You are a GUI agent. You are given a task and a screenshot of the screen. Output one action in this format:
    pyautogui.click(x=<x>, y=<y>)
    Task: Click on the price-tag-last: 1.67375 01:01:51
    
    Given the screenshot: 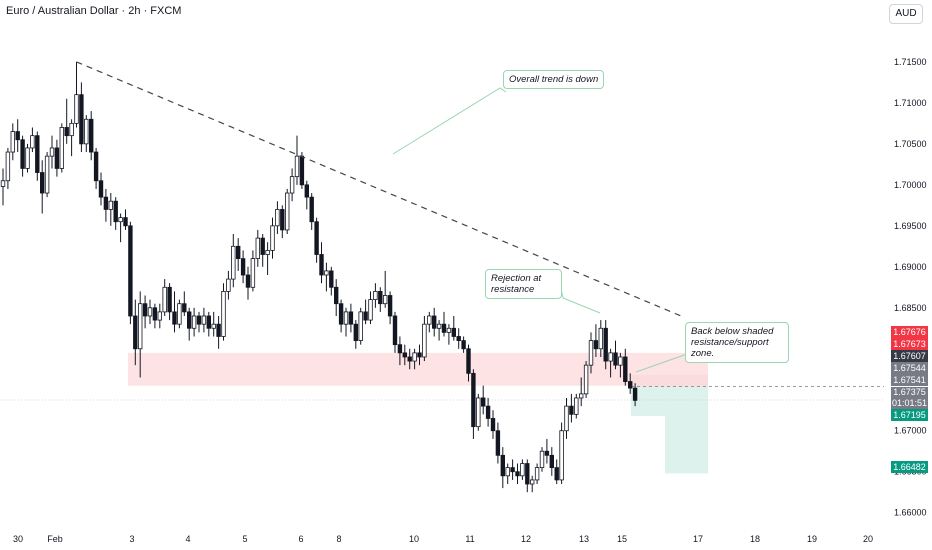 What is the action you would take?
    pyautogui.click(x=909, y=398)
    